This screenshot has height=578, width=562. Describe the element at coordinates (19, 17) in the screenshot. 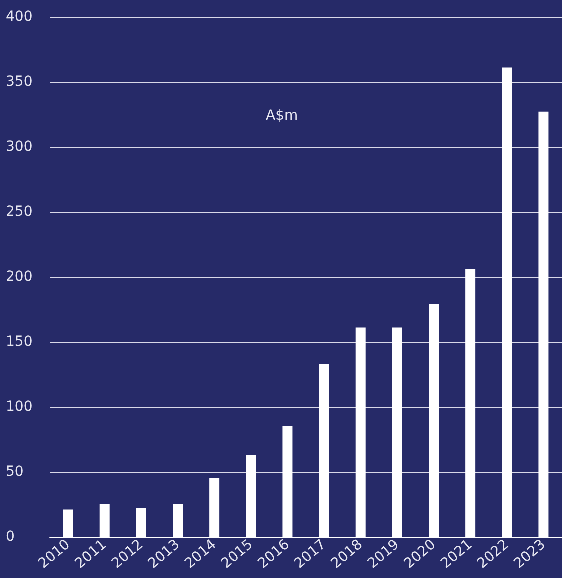

I see `y-tick-label: 400` at that location.